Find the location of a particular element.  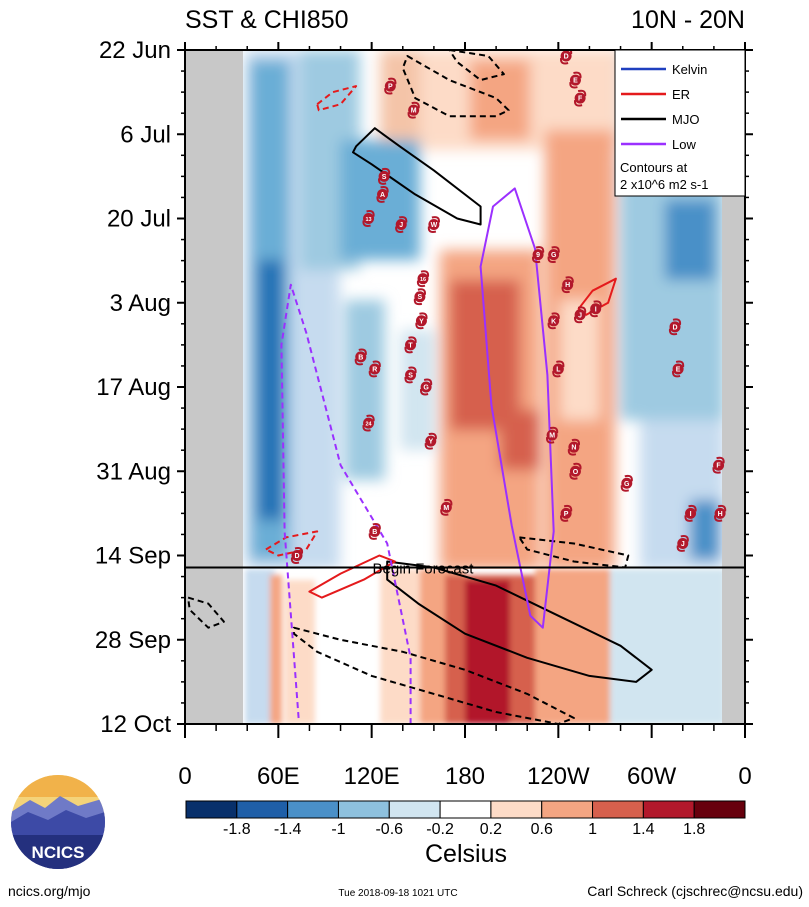

forecast-sst-field is located at coordinates (455, 646).